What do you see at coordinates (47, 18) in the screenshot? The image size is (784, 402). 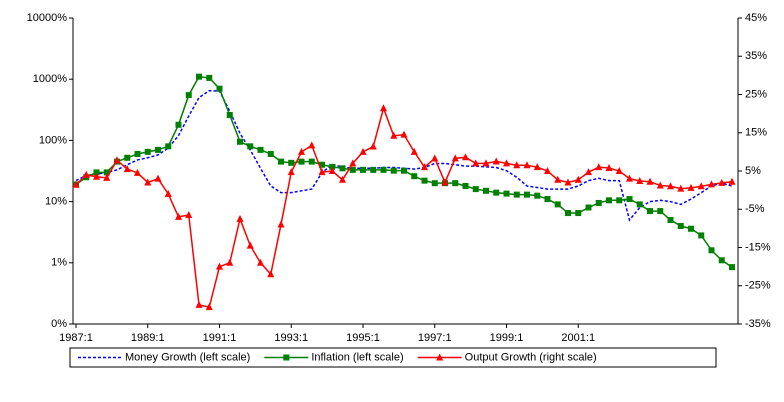 I see `y-tick-label: 10000%` at bounding box center [47, 18].